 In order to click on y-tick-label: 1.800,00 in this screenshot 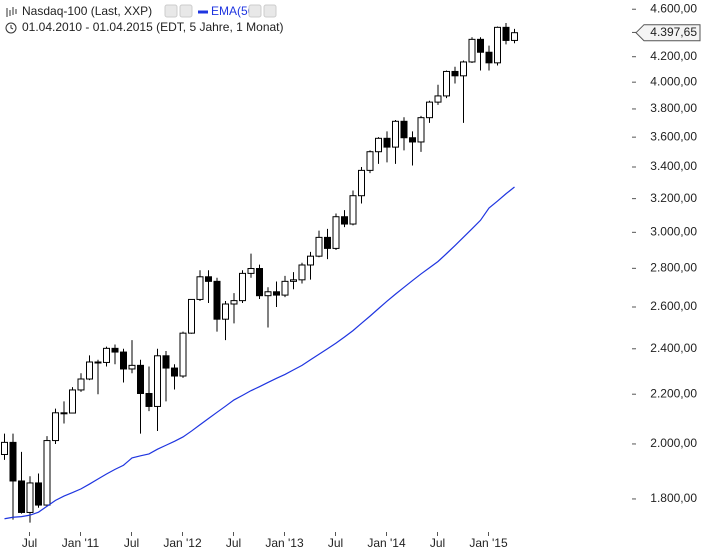, I will do `click(673, 498)`.